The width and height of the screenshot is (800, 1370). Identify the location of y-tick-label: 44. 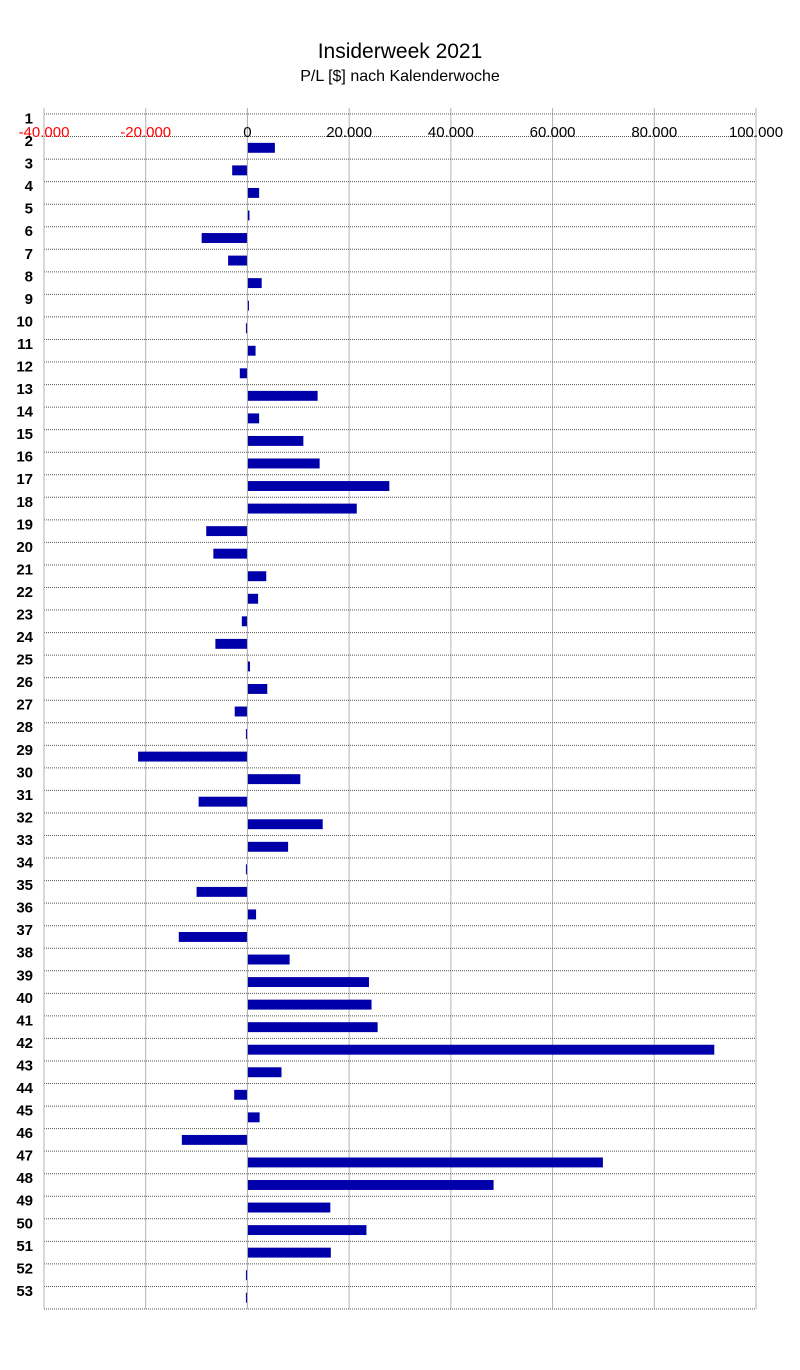
(24, 1088).